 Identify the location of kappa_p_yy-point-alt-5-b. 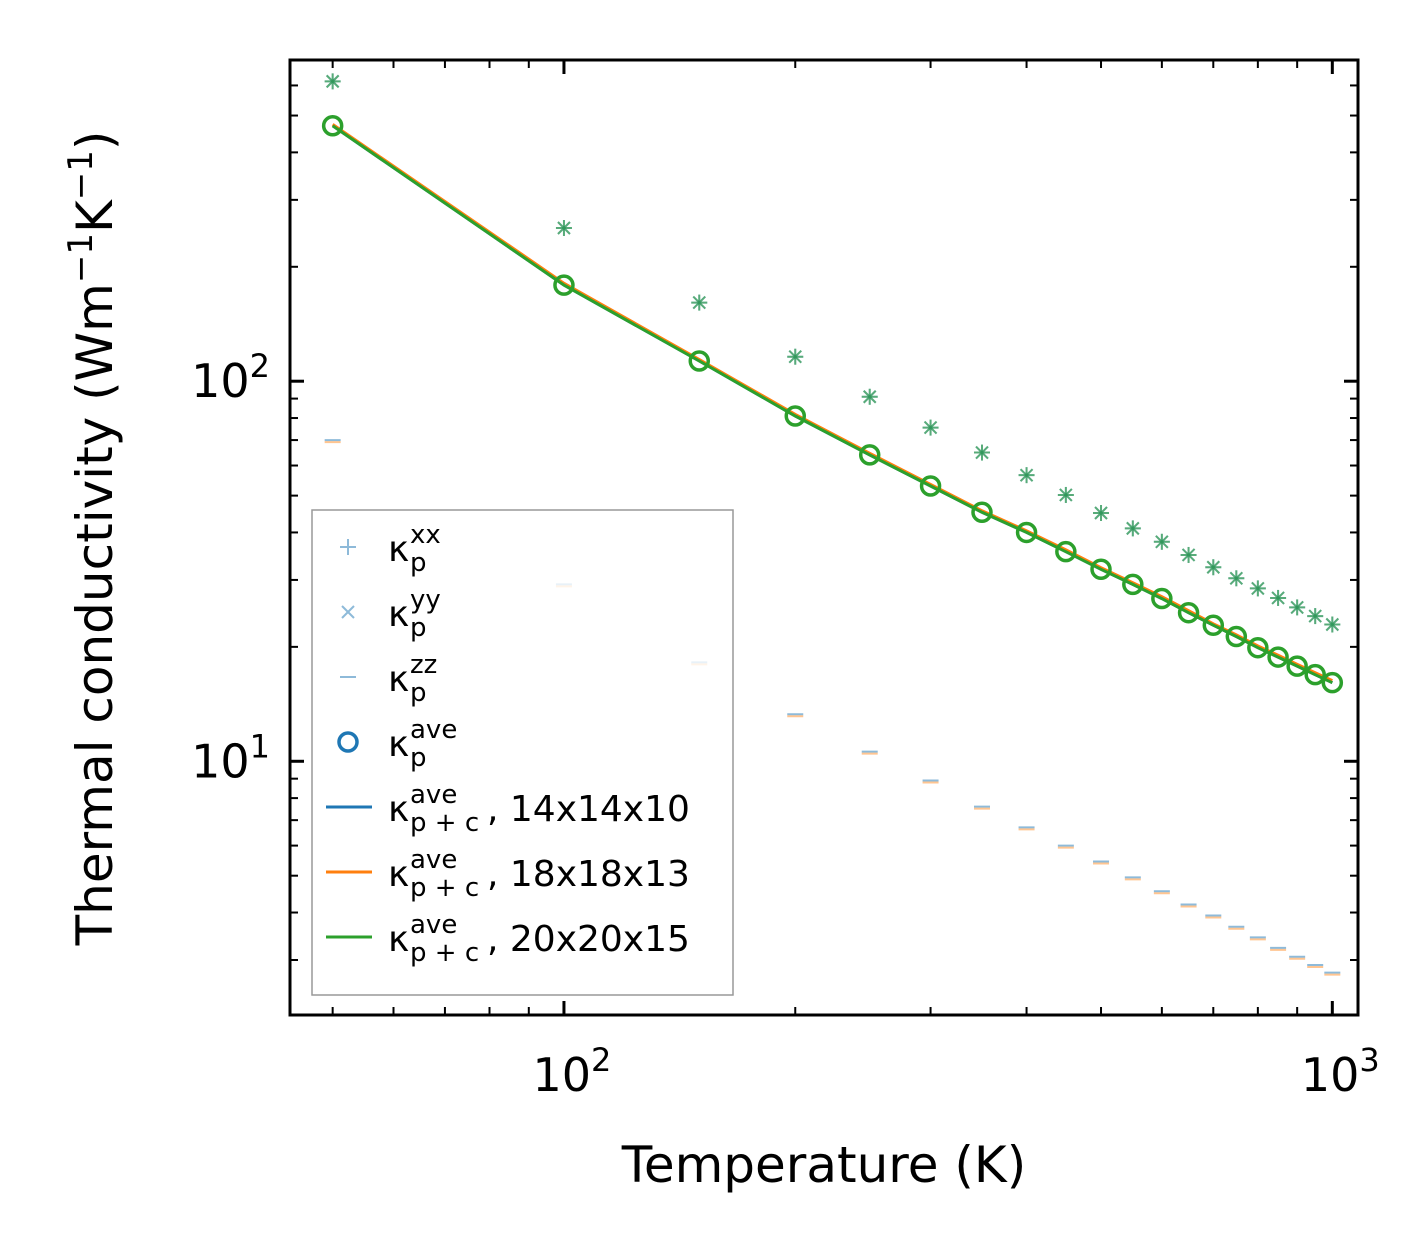
(930, 427).